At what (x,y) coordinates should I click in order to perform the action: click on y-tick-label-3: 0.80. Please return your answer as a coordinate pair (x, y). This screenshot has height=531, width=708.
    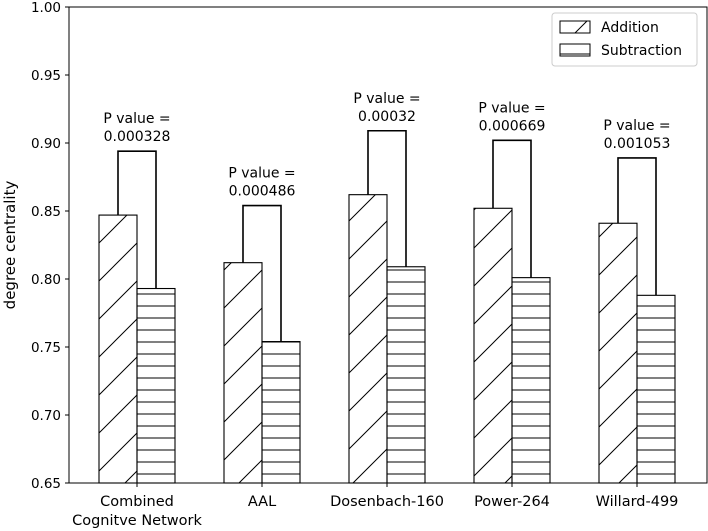
    Looking at the image, I should click on (46, 280).